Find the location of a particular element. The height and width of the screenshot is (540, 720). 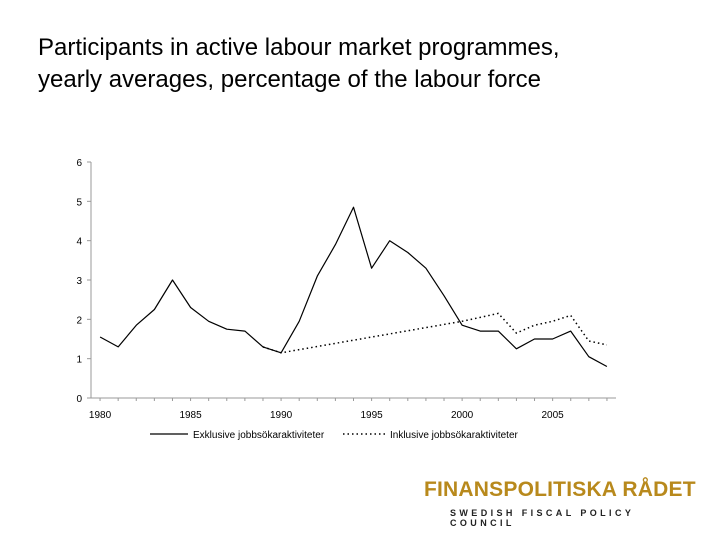

x-tick-label: 1985 is located at coordinates (190, 415).